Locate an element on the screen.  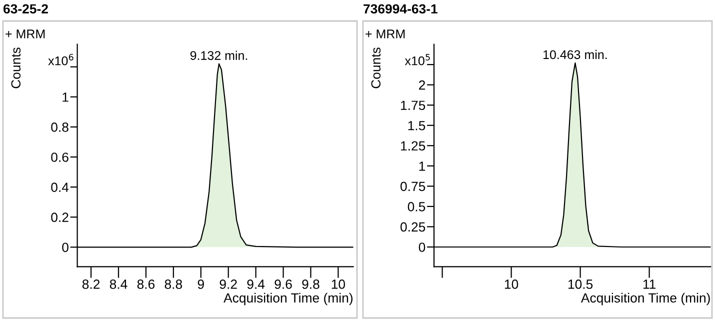
annotation: 10.463 min. is located at coordinates (575, 55).